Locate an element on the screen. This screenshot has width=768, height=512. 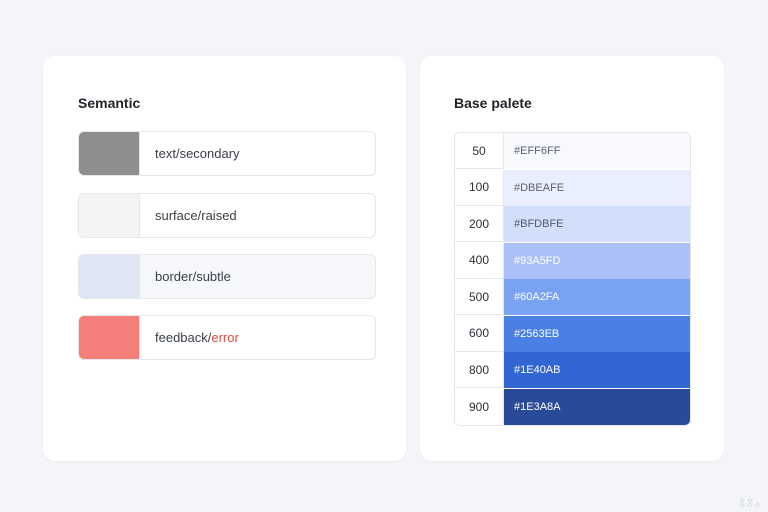
palette-step: 50 is located at coordinates (479, 151).